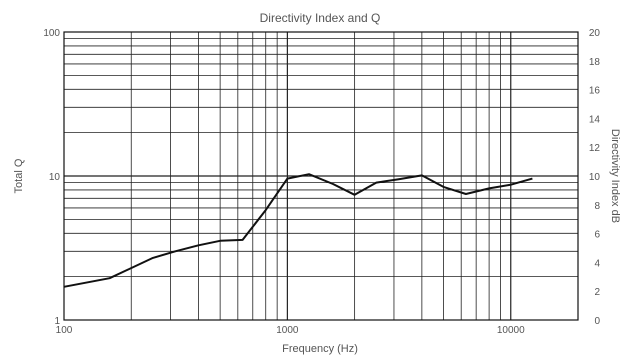  I want to click on x-tick-label: 100, so click(64, 330).